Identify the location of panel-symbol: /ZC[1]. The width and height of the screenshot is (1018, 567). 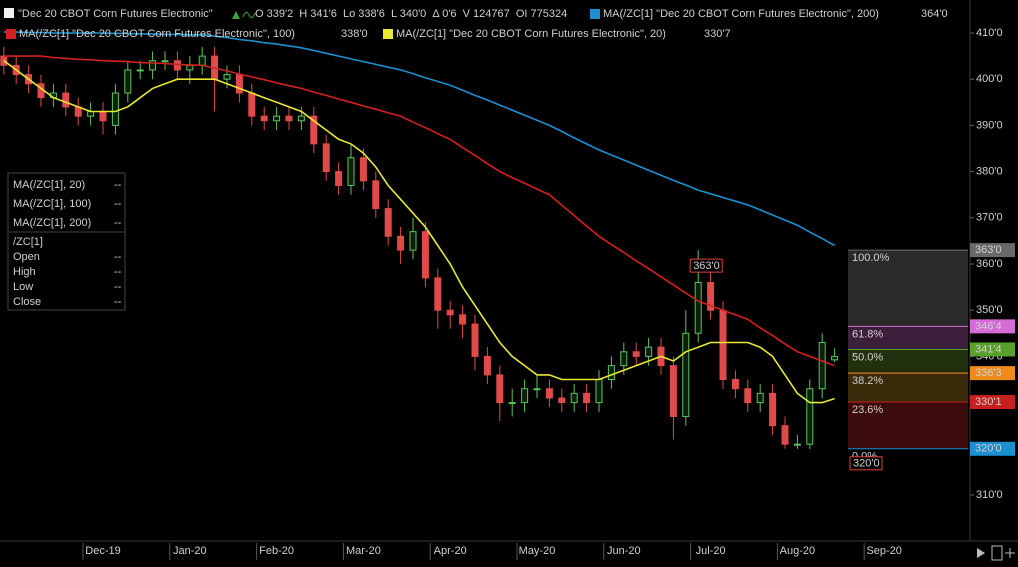
(28, 242).